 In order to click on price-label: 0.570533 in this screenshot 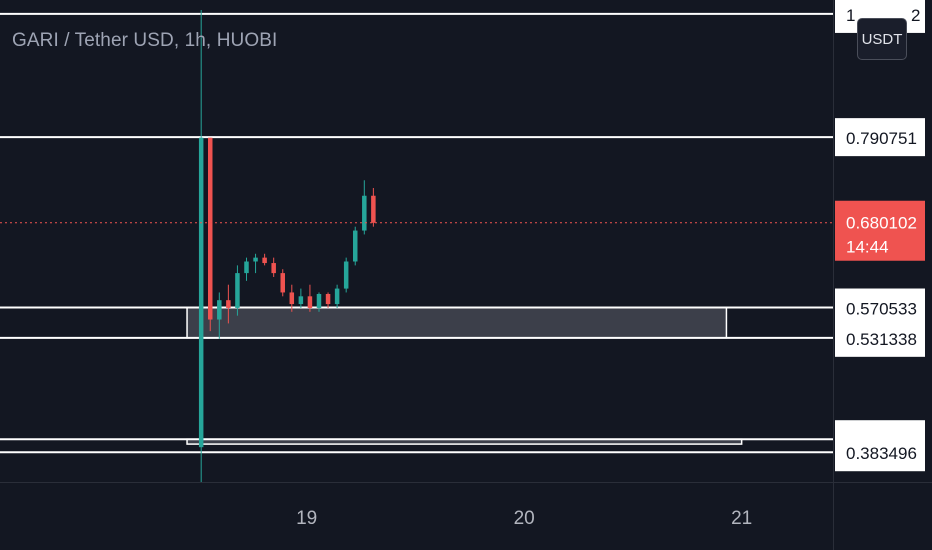, I will do `click(881, 309)`.